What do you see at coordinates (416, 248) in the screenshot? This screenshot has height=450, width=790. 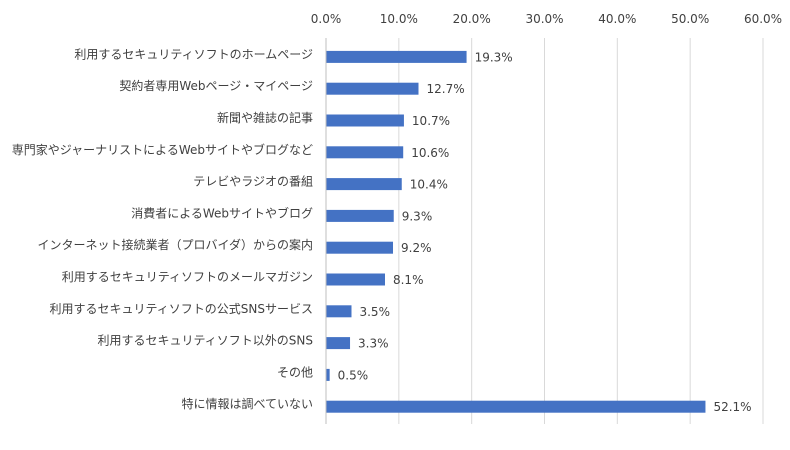 I see `data-label: 9.2%` at bounding box center [416, 248].